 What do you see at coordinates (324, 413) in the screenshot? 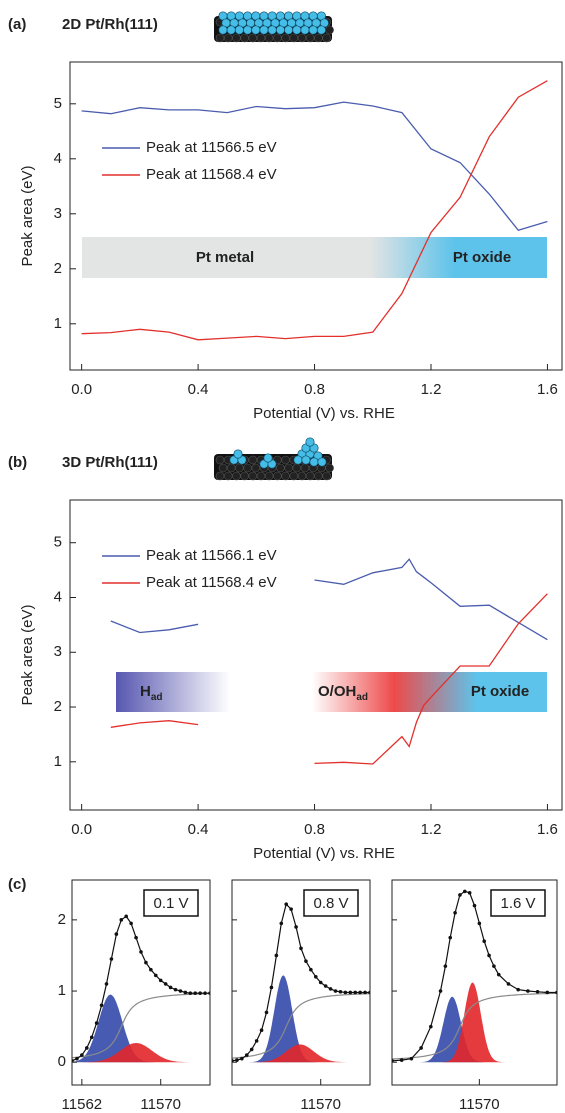
I see `x-axis-label: Potential (V) vs. RHE` at bounding box center [324, 413].